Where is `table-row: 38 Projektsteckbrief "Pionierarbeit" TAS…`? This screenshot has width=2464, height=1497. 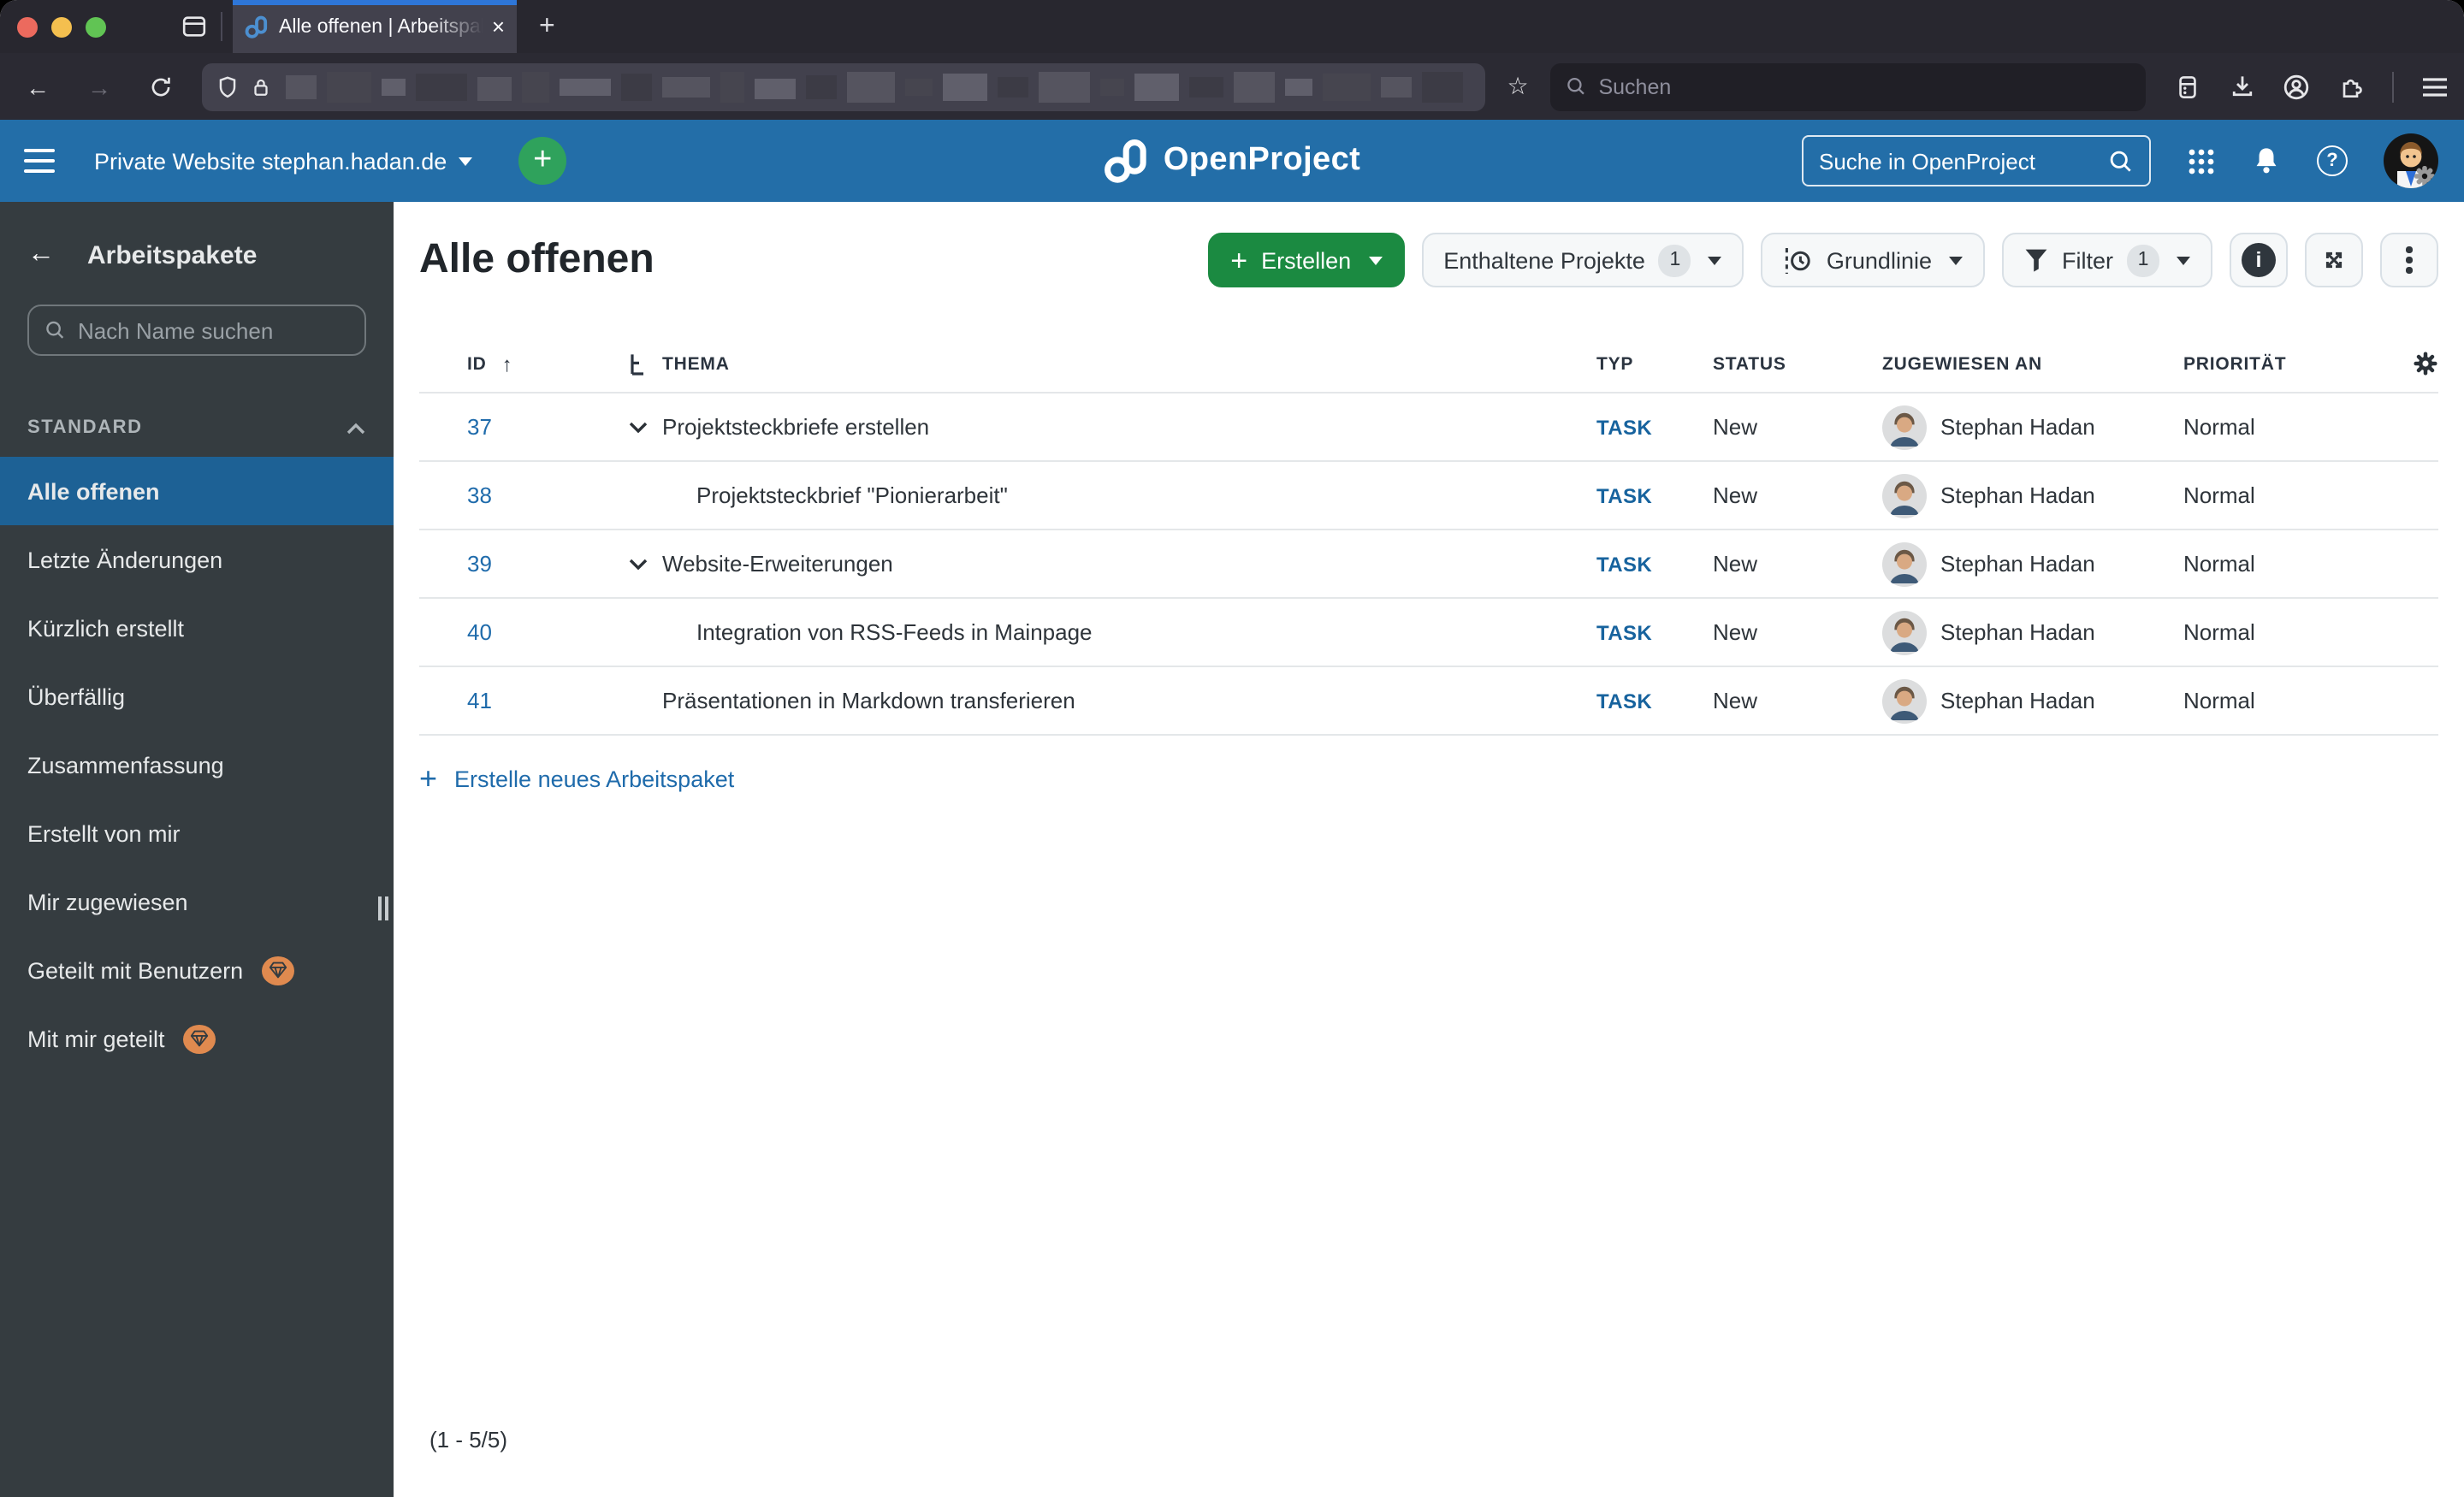 table-row: 38 Projektsteckbrief "Pionierarbeit" TAS… is located at coordinates (1428, 496).